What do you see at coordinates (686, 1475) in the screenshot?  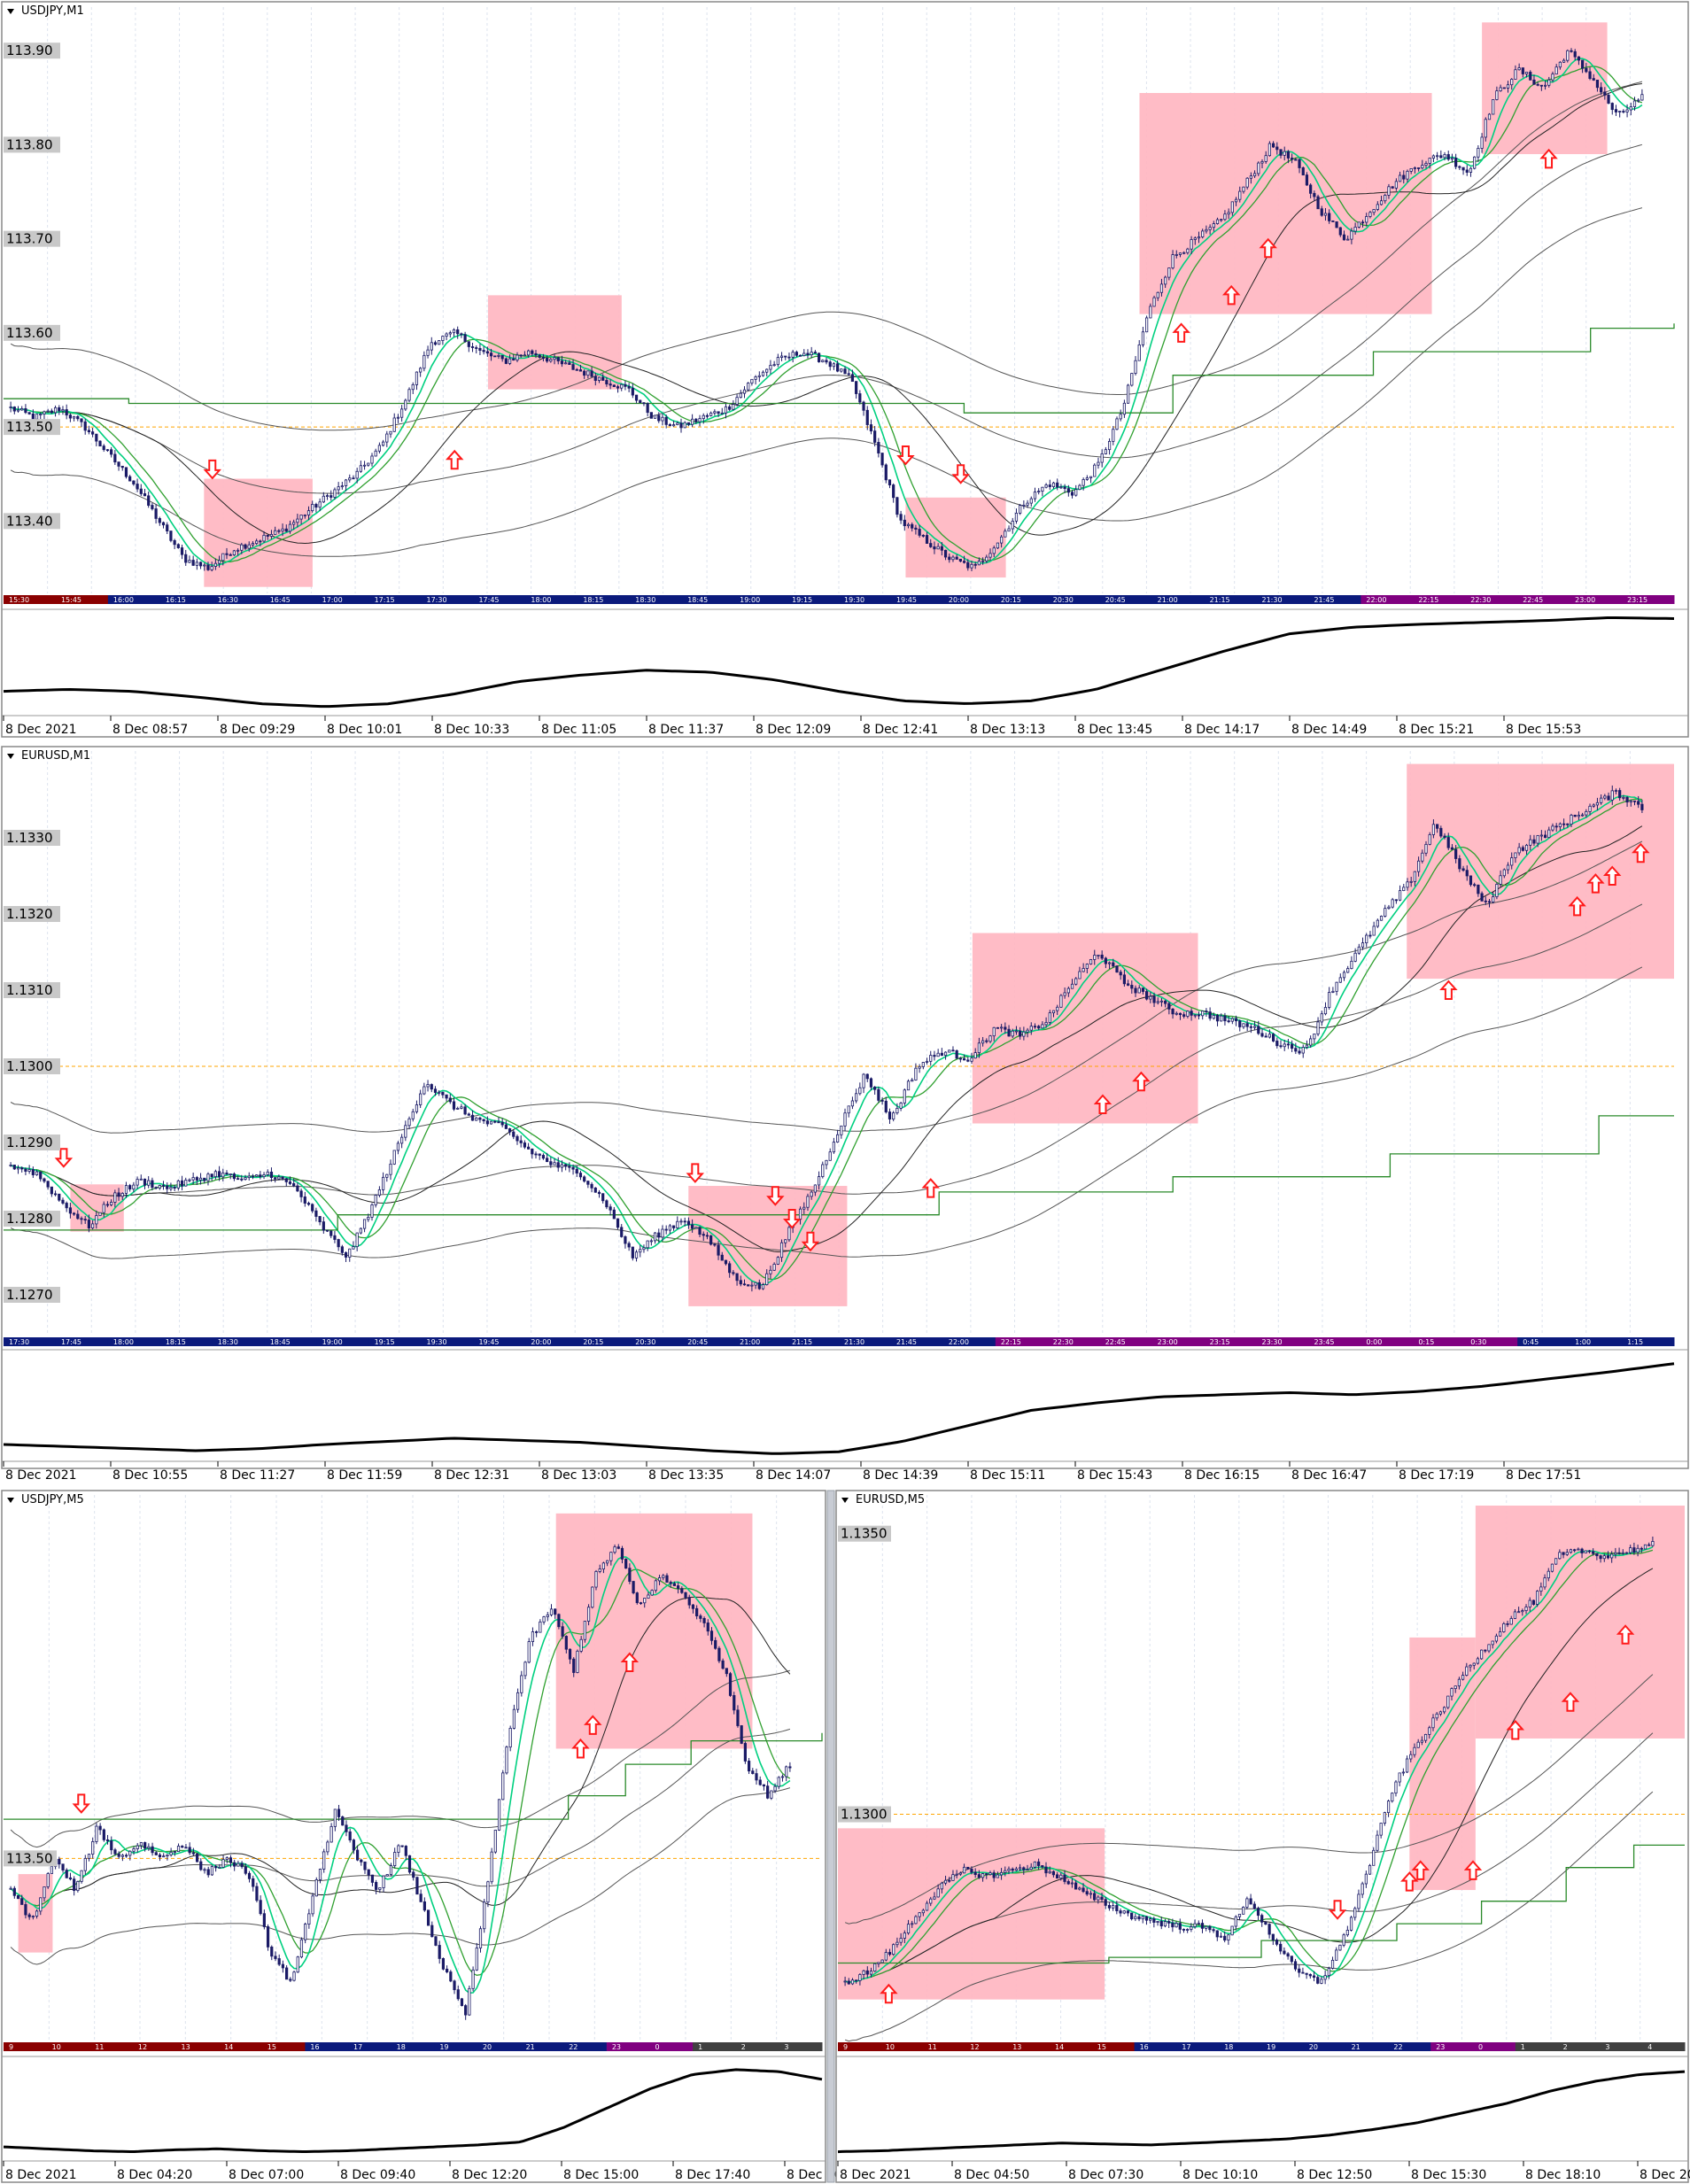 I see `time-tick-label: 8 Dec 13:35` at bounding box center [686, 1475].